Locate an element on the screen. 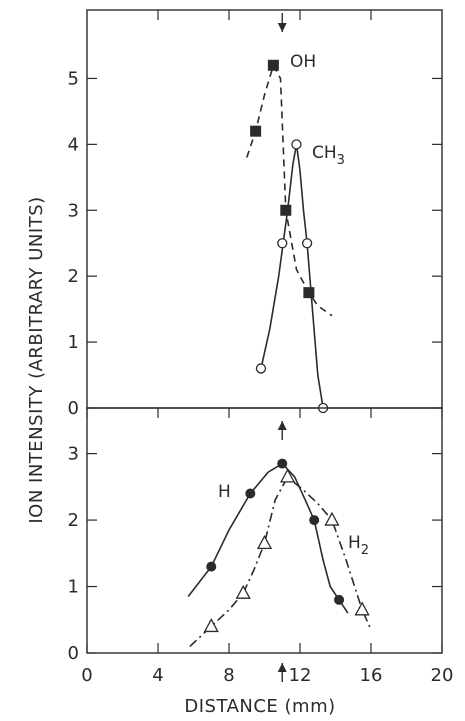 The image size is (465, 721). series-line-ch3 is located at coordinates (292, 276).